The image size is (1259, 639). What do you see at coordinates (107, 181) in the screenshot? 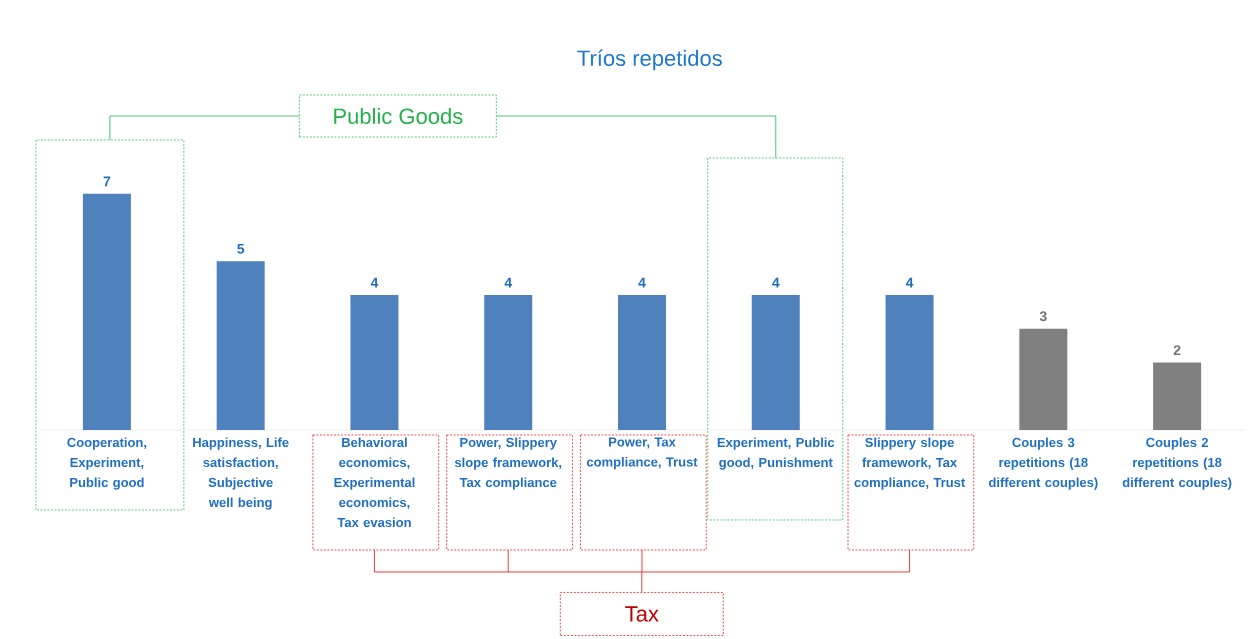
I see `data-label: 7` at bounding box center [107, 181].